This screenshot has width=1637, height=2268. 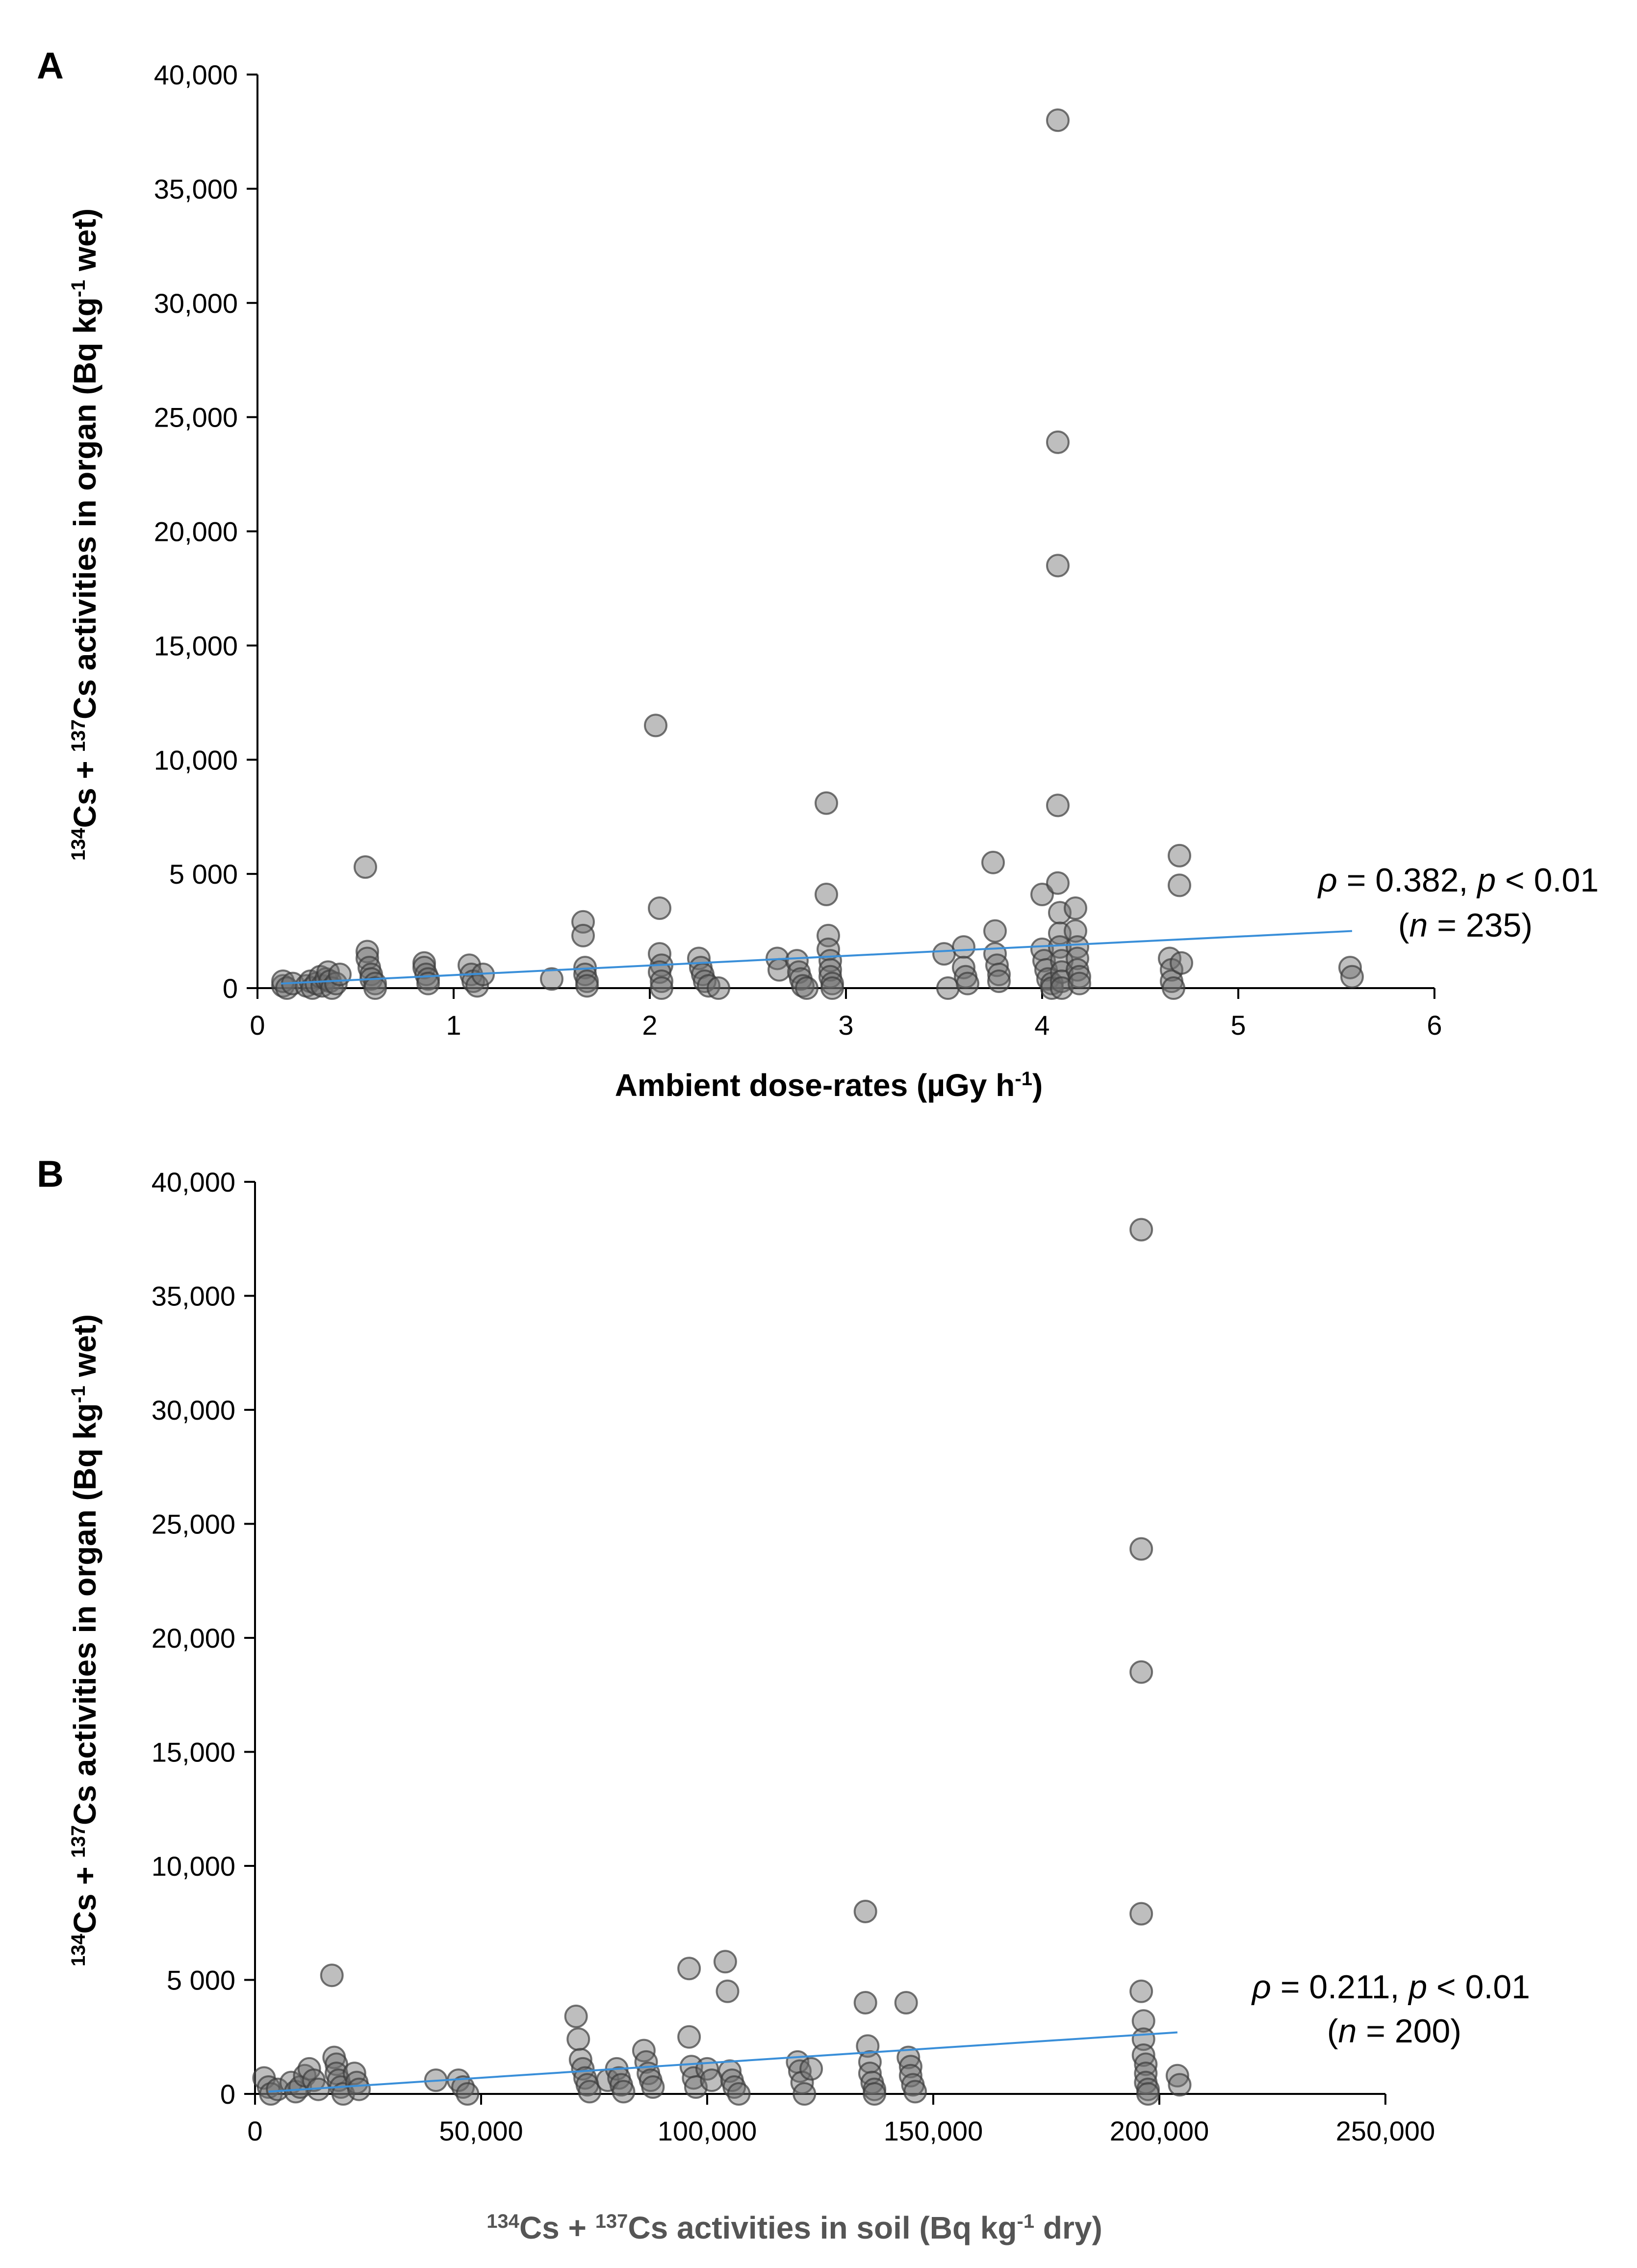 What do you see at coordinates (196, 303) in the screenshot?
I see `panel-a-y-tick-label: 30,000` at bounding box center [196, 303].